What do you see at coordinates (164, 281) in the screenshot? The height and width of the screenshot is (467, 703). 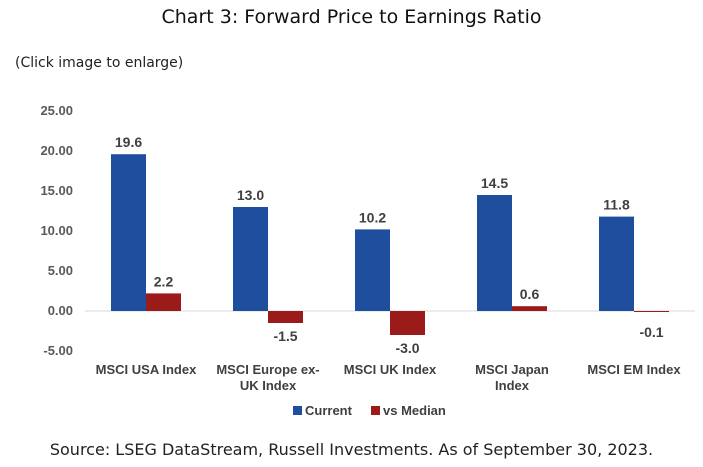 I see `data-label-vs-median: 2.2` at bounding box center [164, 281].